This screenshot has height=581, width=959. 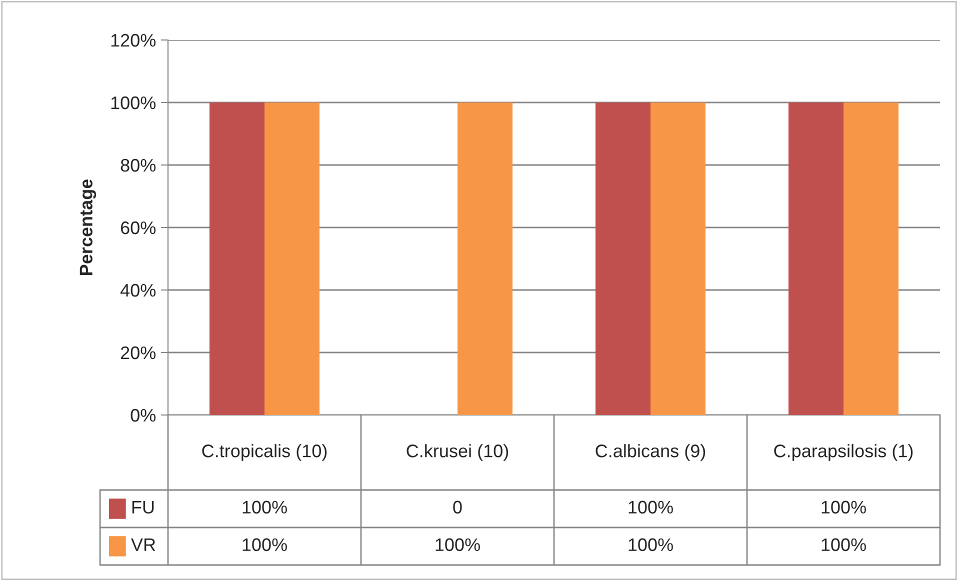 I want to click on x-tick-label: C.parapsilosis (1), so click(x=843, y=452).